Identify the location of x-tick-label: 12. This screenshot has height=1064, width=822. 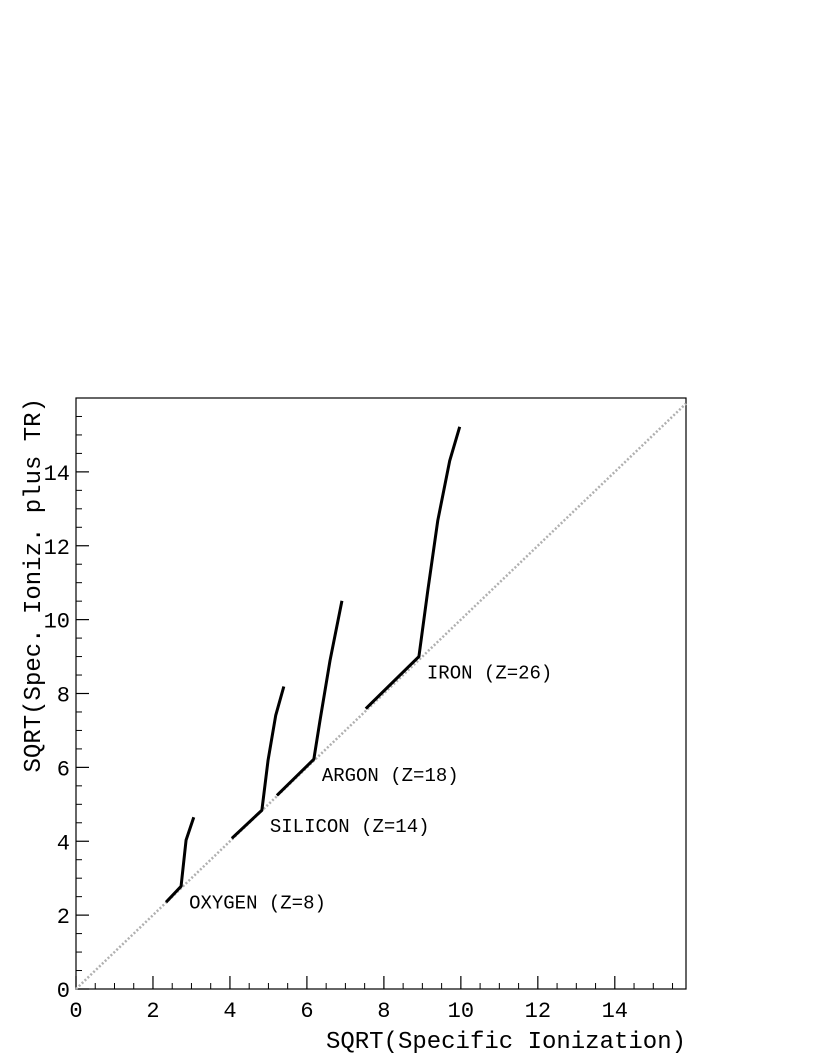
(538, 1011).